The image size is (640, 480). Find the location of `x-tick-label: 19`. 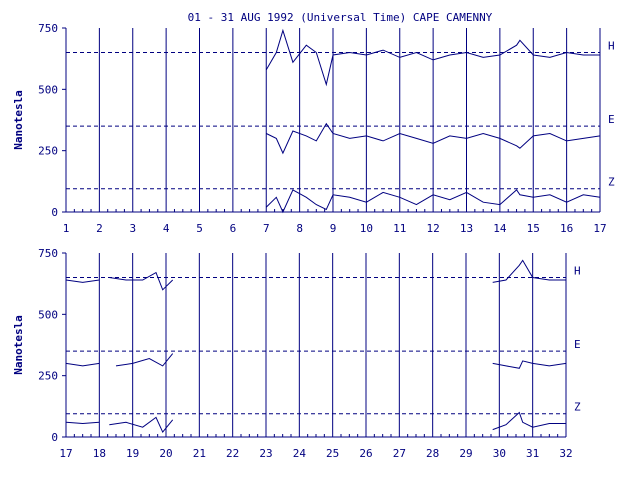

x-tick-label: 19 is located at coordinates (132, 453).